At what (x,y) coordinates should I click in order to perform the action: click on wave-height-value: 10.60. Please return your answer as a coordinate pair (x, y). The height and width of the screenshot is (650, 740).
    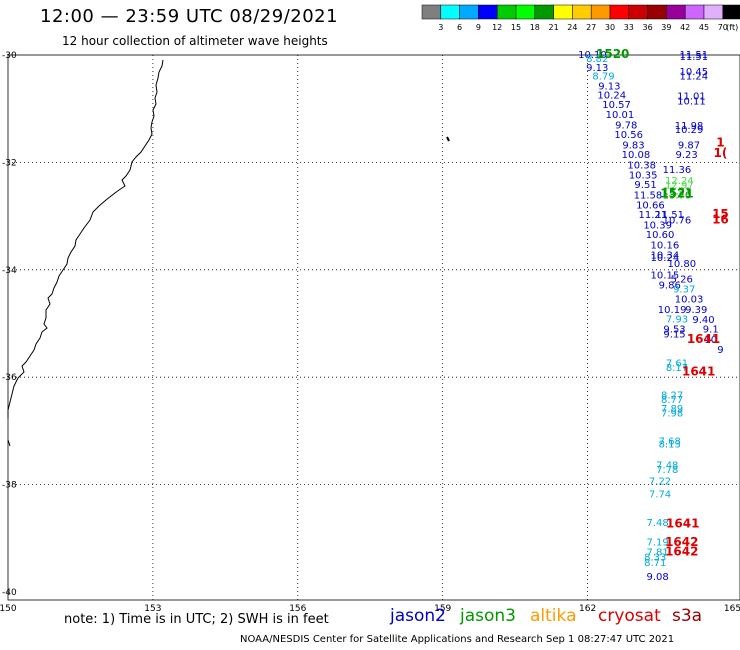
    Looking at the image, I should click on (660, 235).